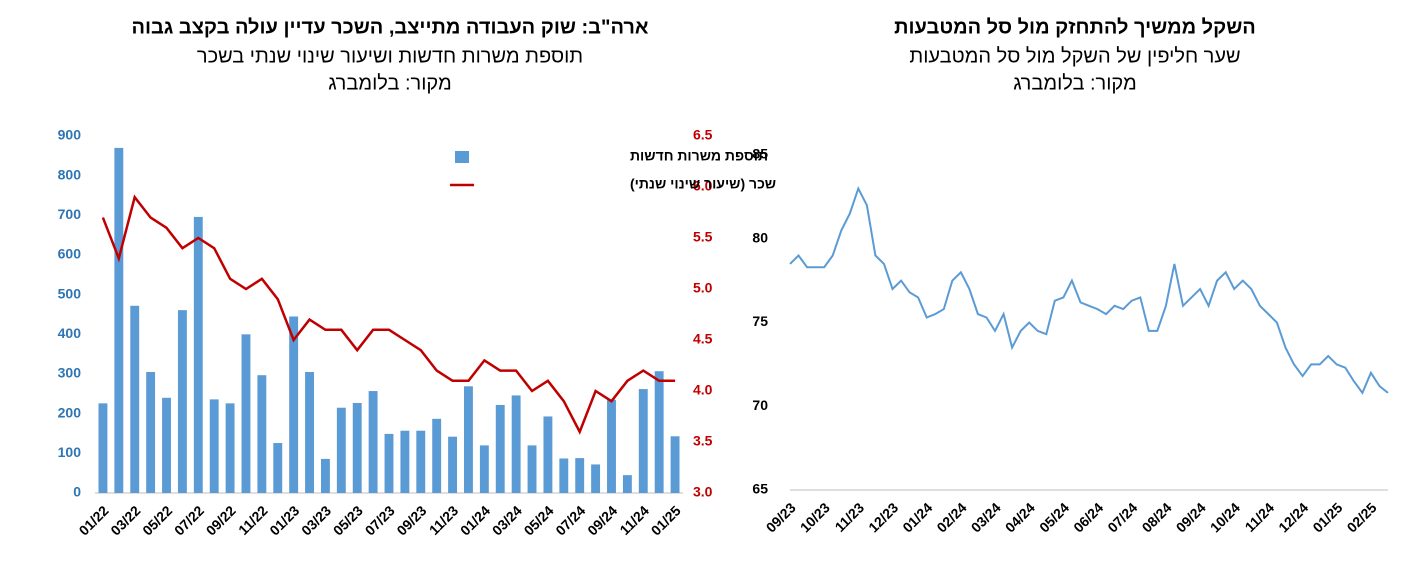 The width and height of the screenshot is (1416, 571). Describe the element at coordinates (380, 520) in the screenshot. I see `x-tick-label: 07/23` at that location.